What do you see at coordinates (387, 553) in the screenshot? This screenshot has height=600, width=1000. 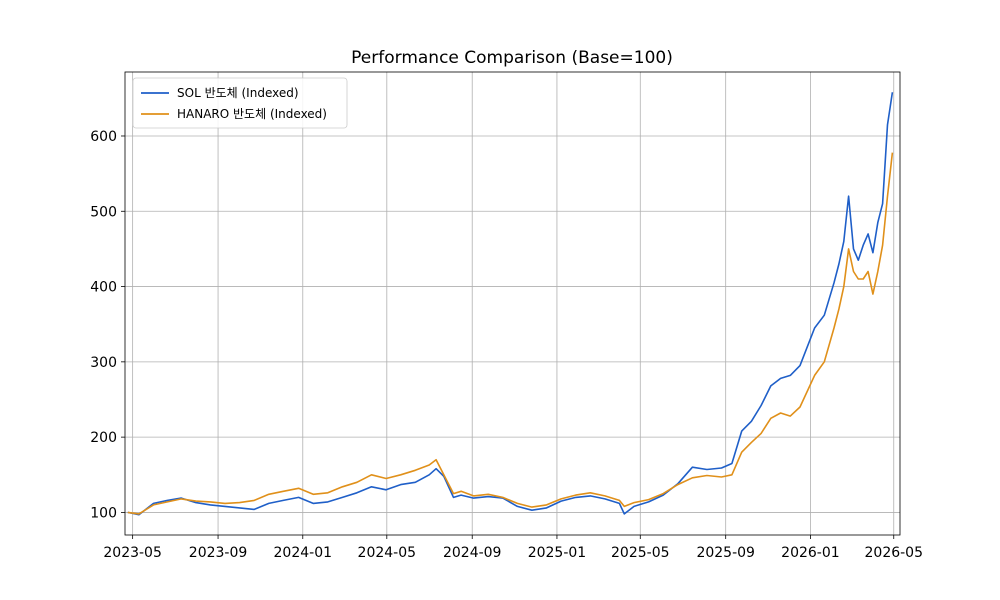 I see `x-tick-label: 2024-05` at bounding box center [387, 553].